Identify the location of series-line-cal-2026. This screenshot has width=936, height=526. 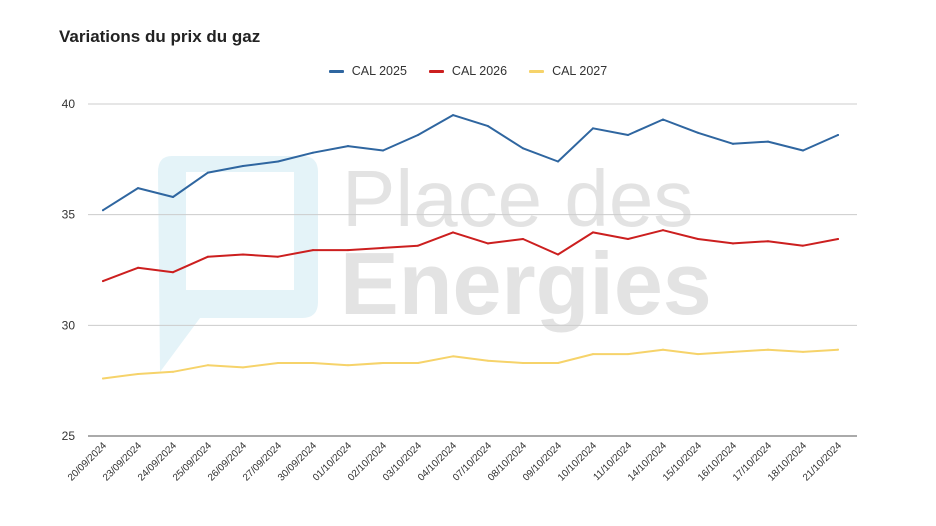
(470, 256).